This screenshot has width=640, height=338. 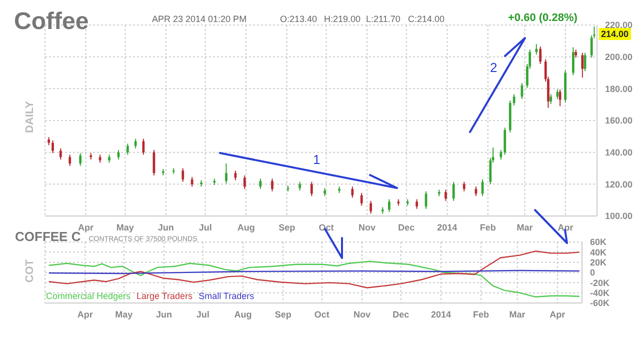 I want to click on text: Small Traders, so click(x=226, y=296).